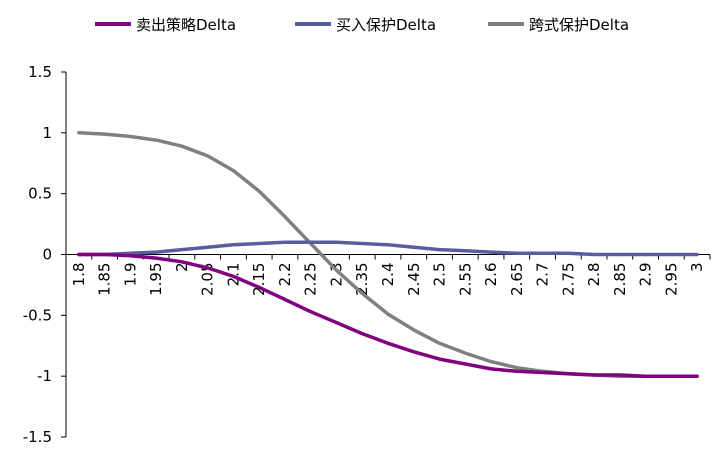  I want to click on x-tick-label: 2.35, so click(362, 279).